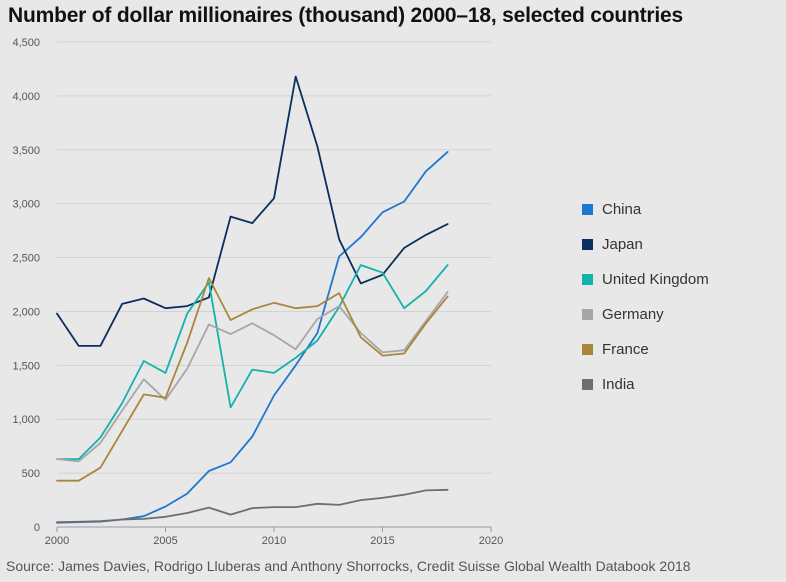 The image size is (786, 582). Describe the element at coordinates (625, 349) in the screenshot. I see `legend-label: France` at that location.